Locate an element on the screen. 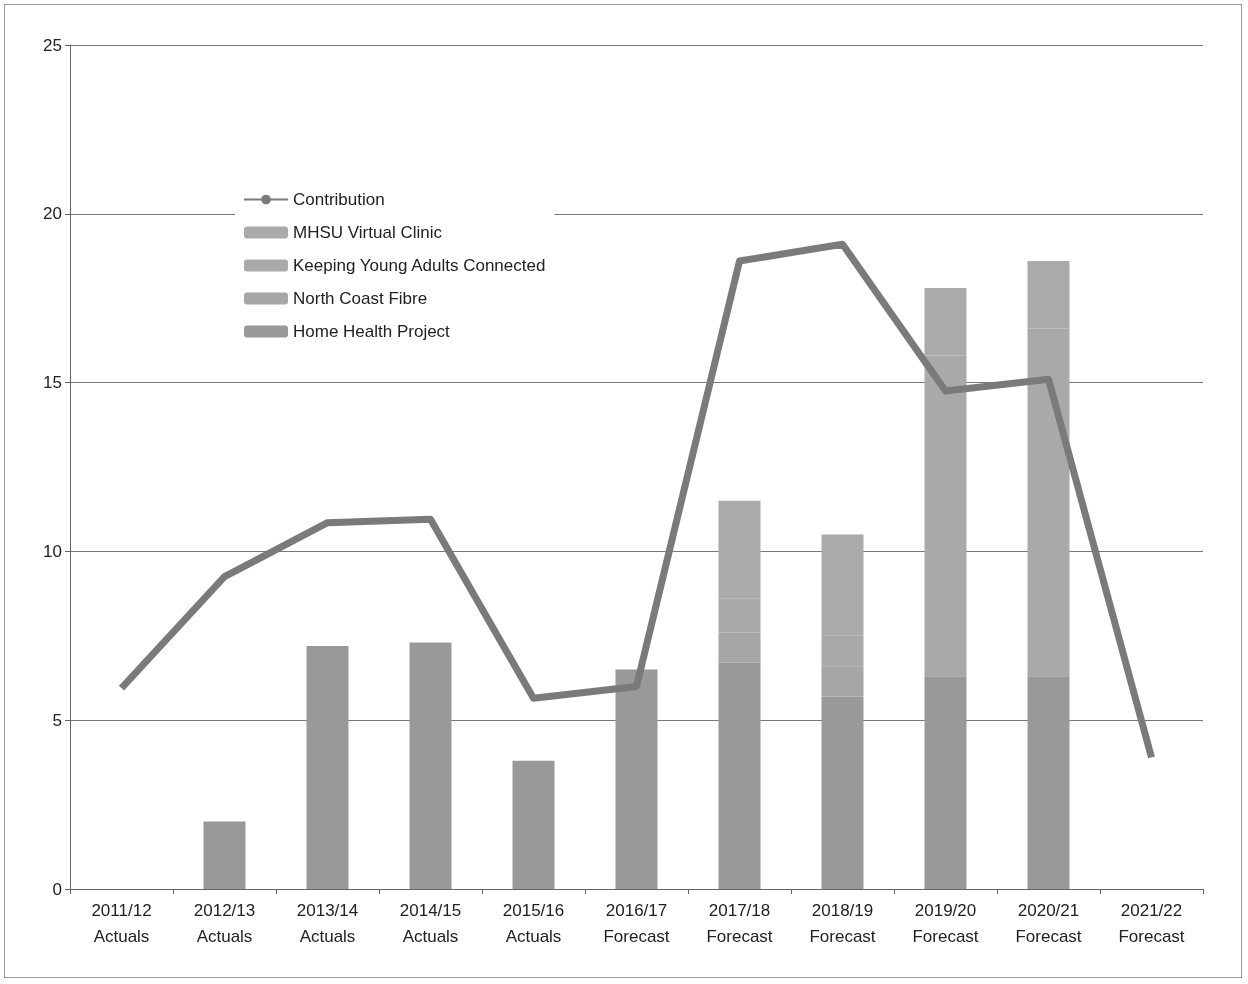 This screenshot has width=1248, height=984. y-tick-label: 5 is located at coordinates (57, 720).